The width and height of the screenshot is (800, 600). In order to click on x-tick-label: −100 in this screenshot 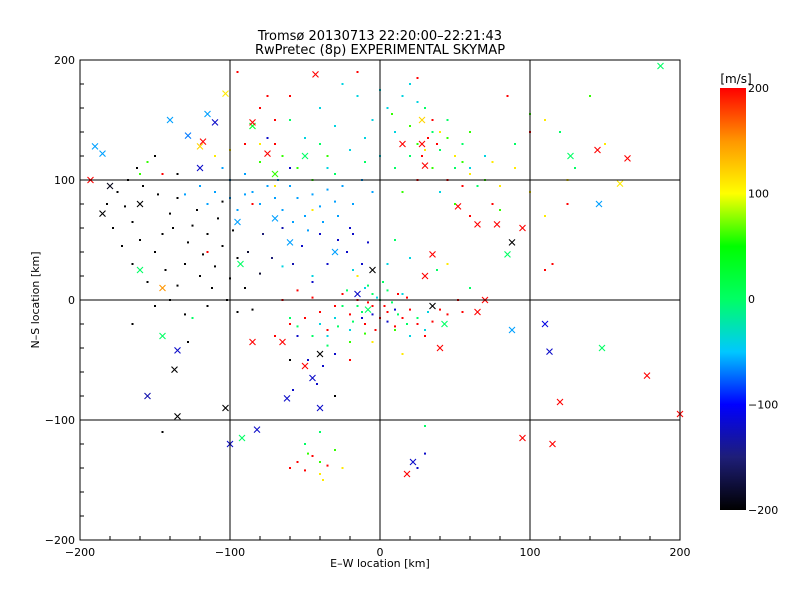, I will do `click(230, 552)`.